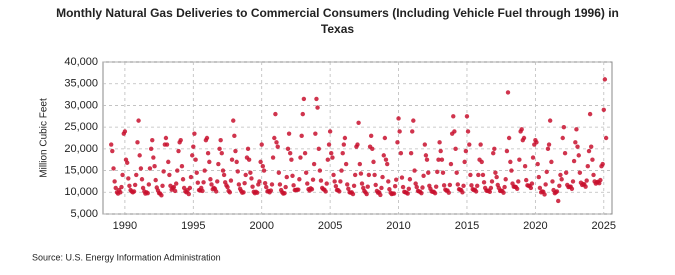 The width and height of the screenshot is (675, 275). What do you see at coordinates (44, 138) in the screenshot?
I see `y-axis-label: Million Cubic Feet` at bounding box center [44, 138].